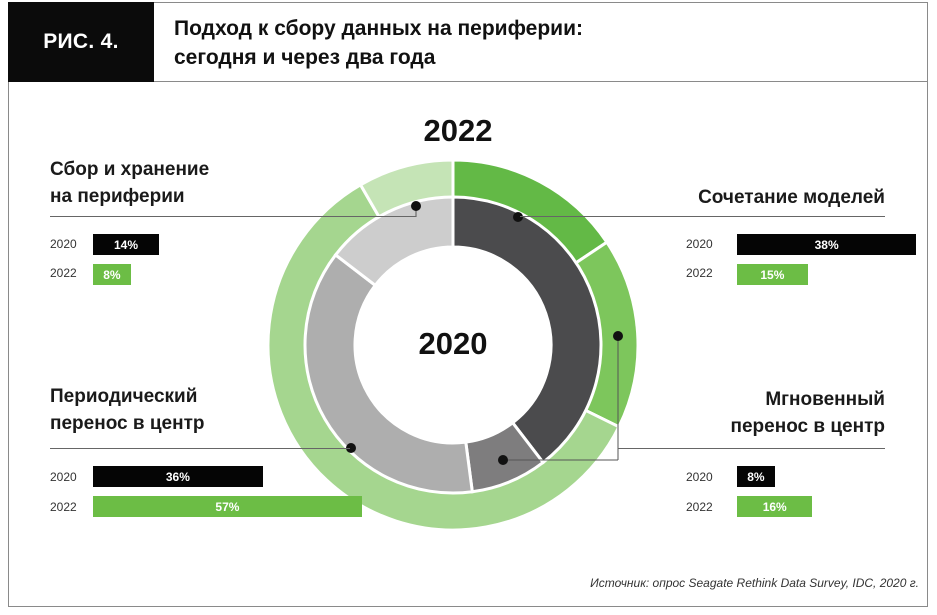 The width and height of the screenshot is (937, 615). What do you see at coordinates (527, 330) in the screenshot?
I see `inner-ring-2020-slice-mixed-model` at bounding box center [527, 330].